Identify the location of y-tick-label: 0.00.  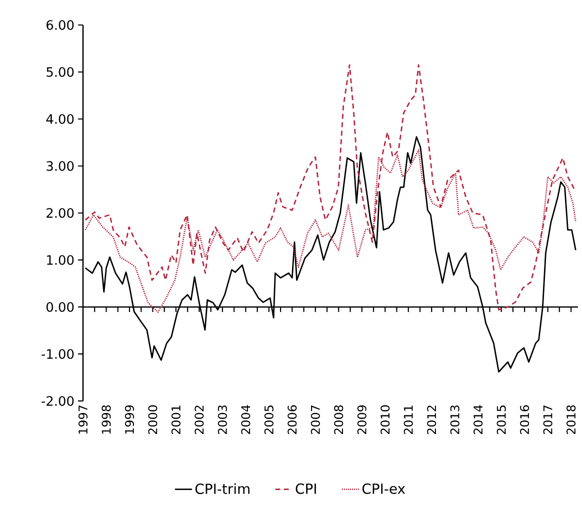
(60, 307).